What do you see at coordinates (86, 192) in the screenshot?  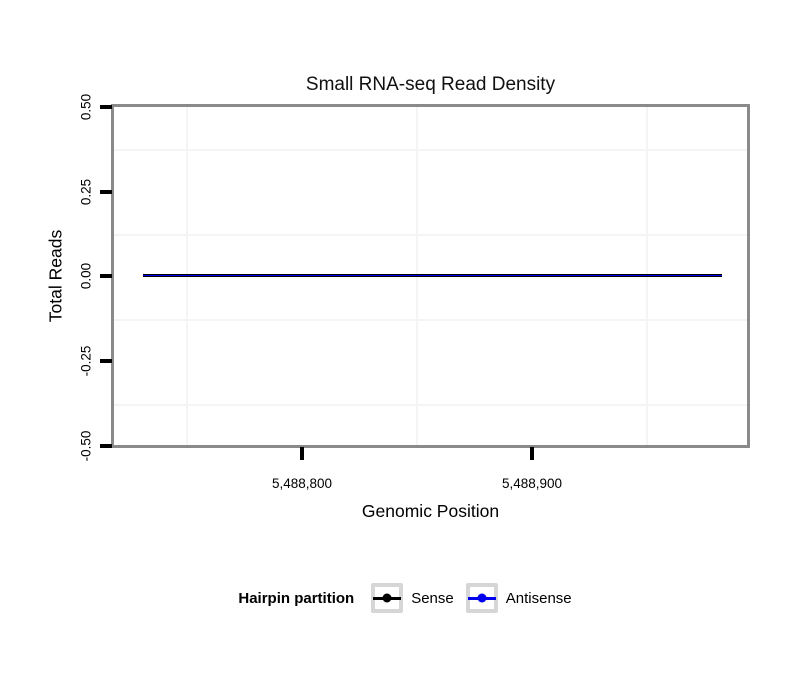 I see `y-tick-label: 0.25` at bounding box center [86, 192].